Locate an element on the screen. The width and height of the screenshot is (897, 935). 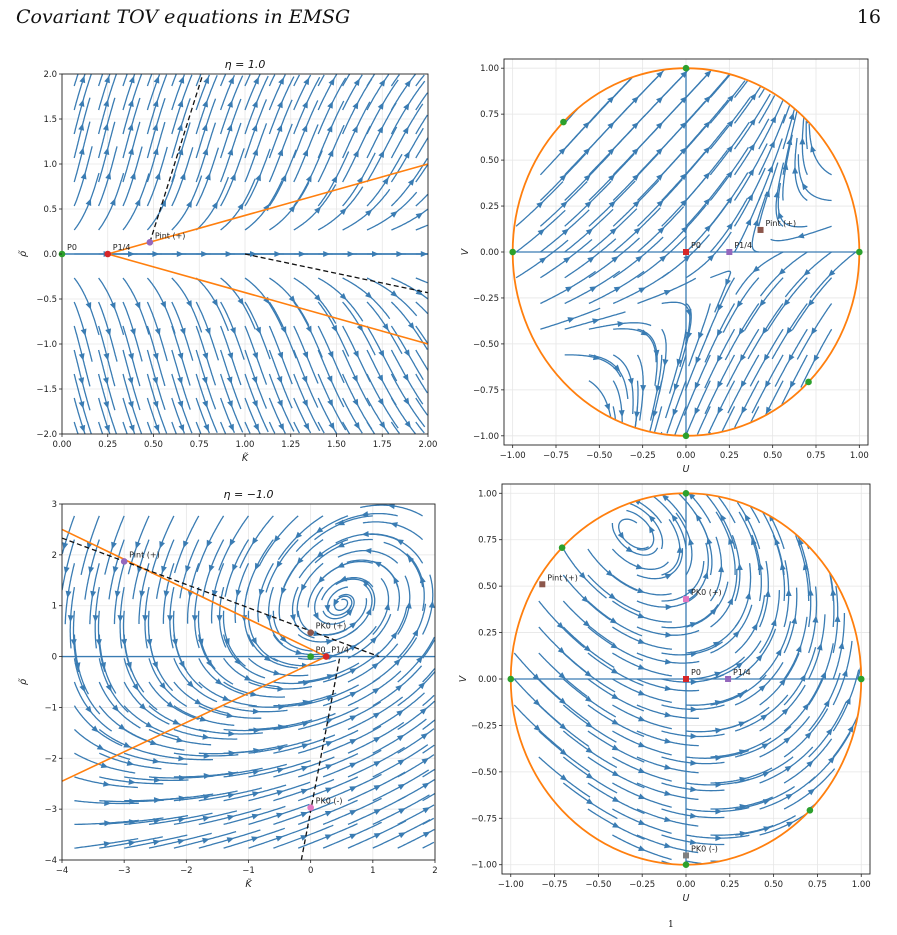
x-tick-label: −2 is located at coordinates (186, 871).